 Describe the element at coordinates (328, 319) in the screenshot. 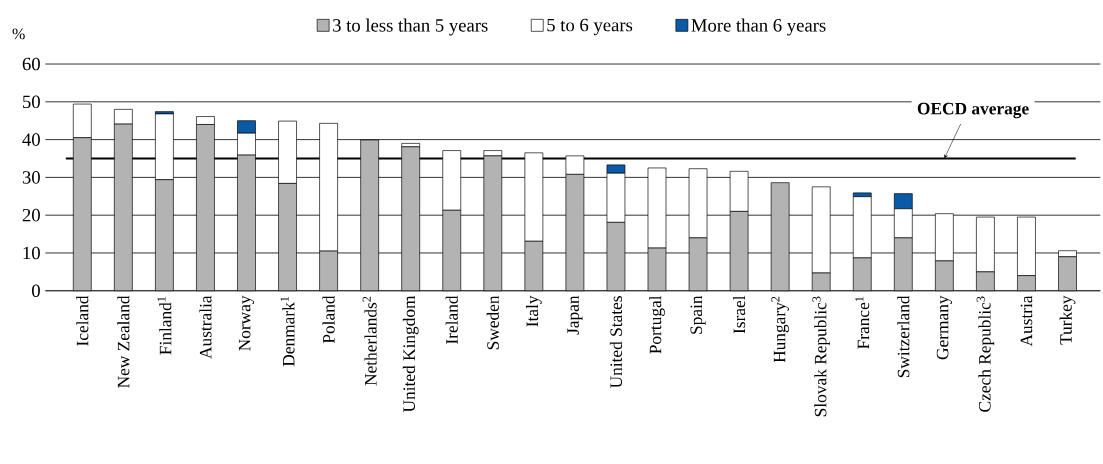

I see `x-tick-label: Poland` at that location.